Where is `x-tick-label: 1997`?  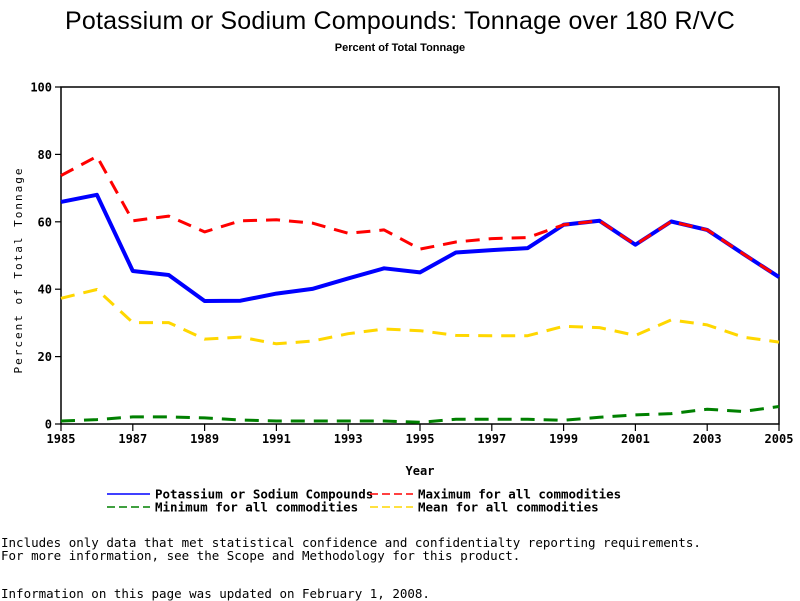 x-tick-label: 1997 is located at coordinates (491, 439).